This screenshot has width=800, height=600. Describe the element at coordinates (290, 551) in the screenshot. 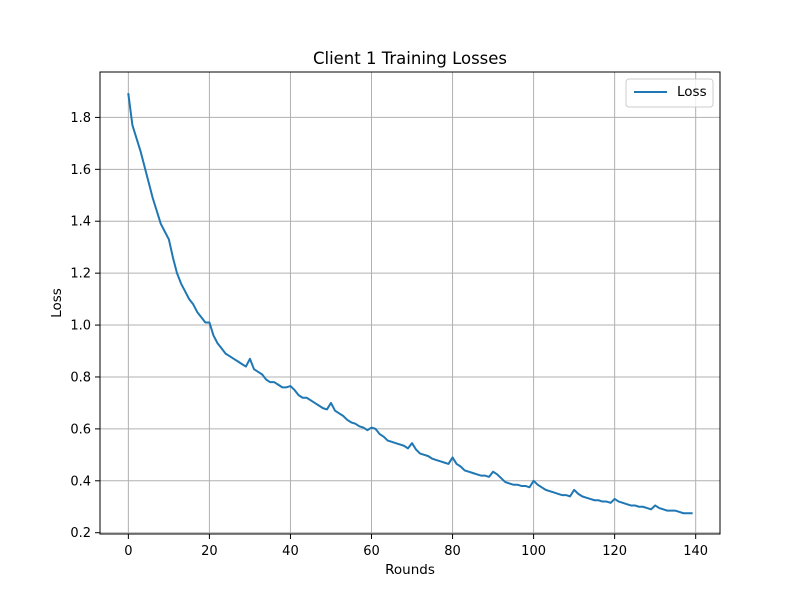

I see `x-tick-label-2: 40` at that location.